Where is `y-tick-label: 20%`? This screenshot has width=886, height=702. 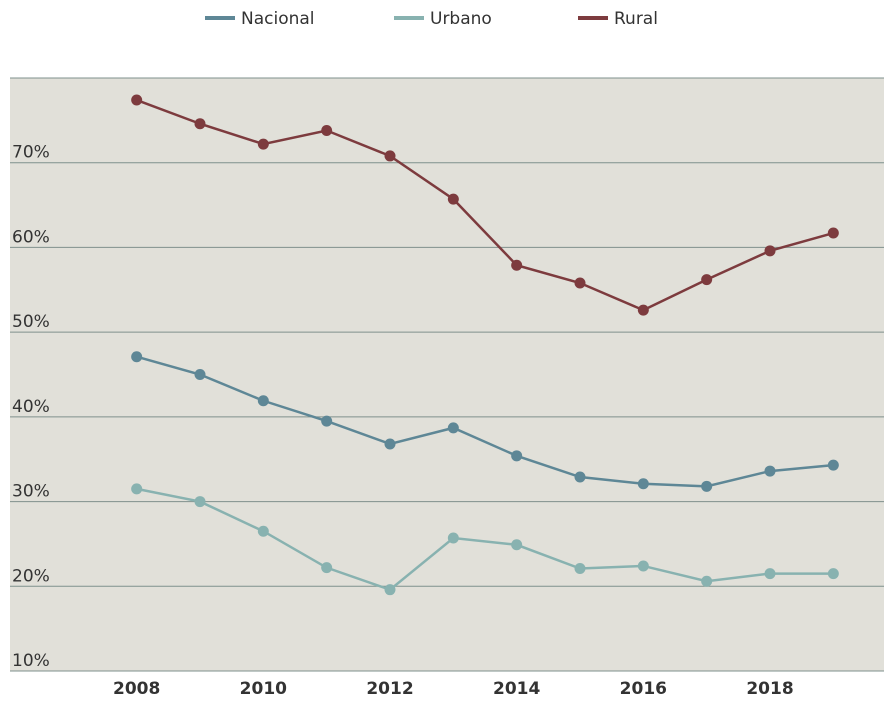
y-tick-label: 20% is located at coordinates (31, 576).